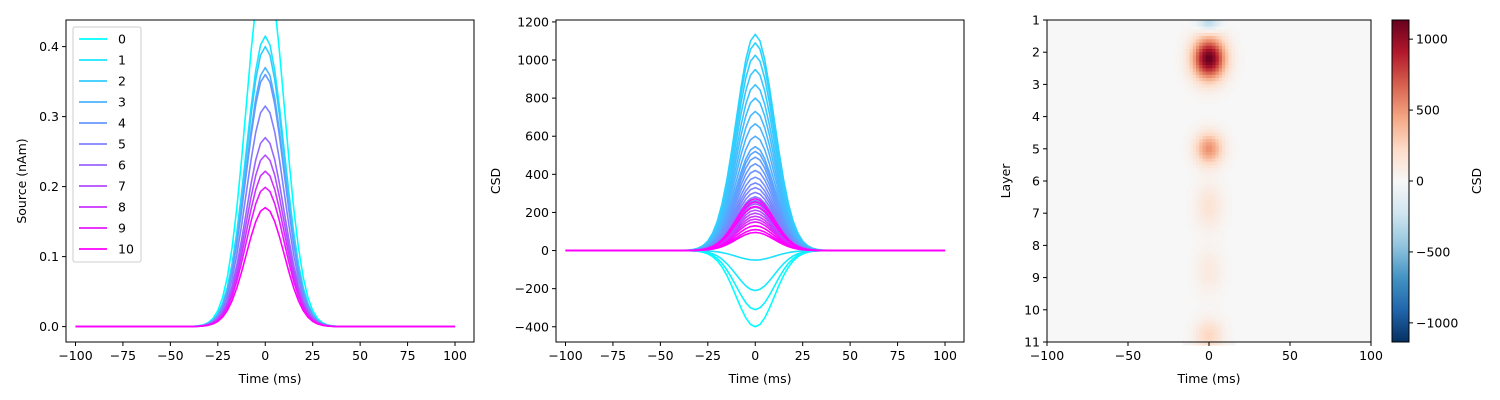 Image resolution: width=1500 pixels, height=400 pixels. I want to click on csd-x-label: Time (ms), so click(759, 378).